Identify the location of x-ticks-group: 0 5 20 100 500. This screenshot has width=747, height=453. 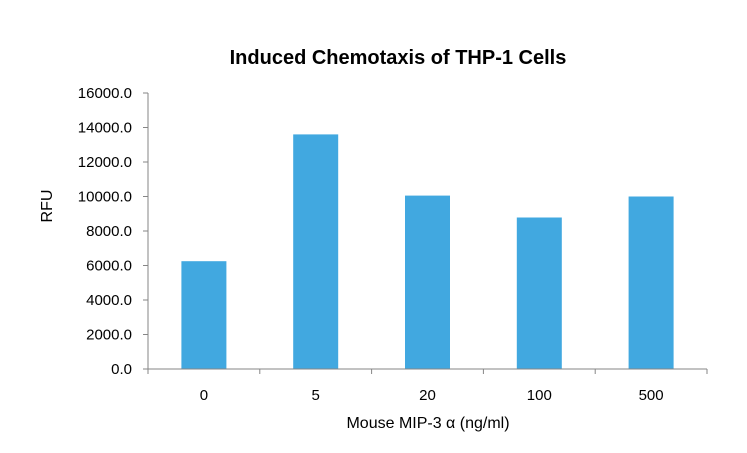
(427, 386).